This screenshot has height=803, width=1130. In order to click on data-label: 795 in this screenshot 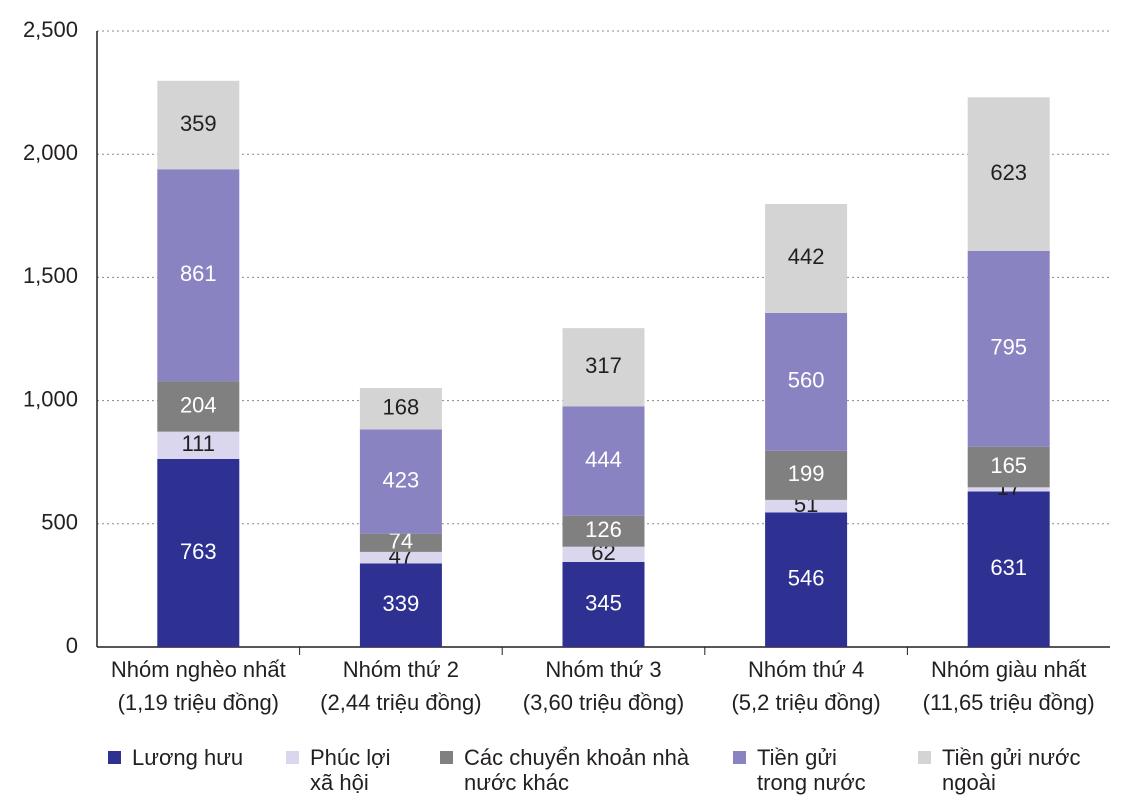, I will do `click(1008, 347)`.